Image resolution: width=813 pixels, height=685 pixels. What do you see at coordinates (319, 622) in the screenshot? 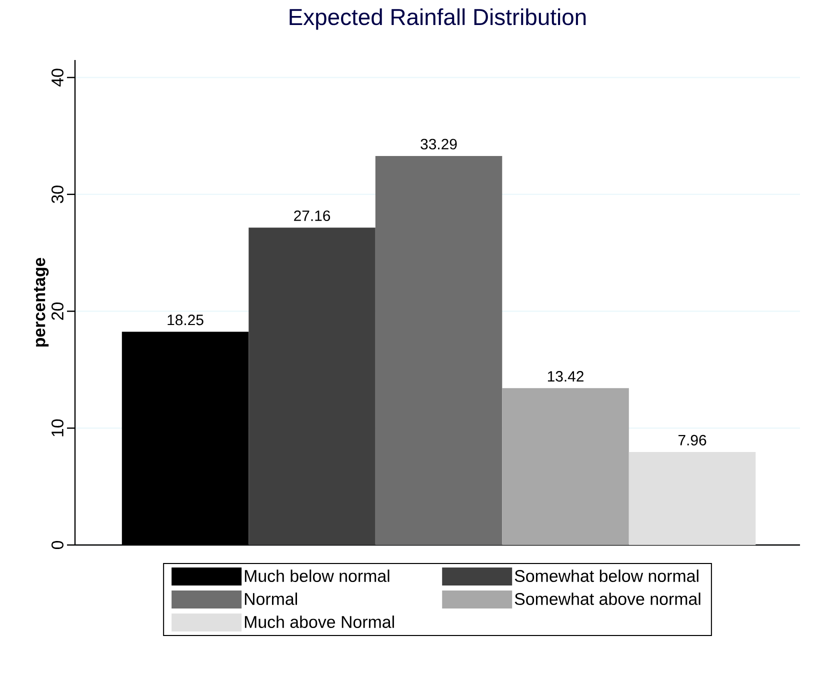
I see `legend-label: Much above Normal` at bounding box center [319, 622].